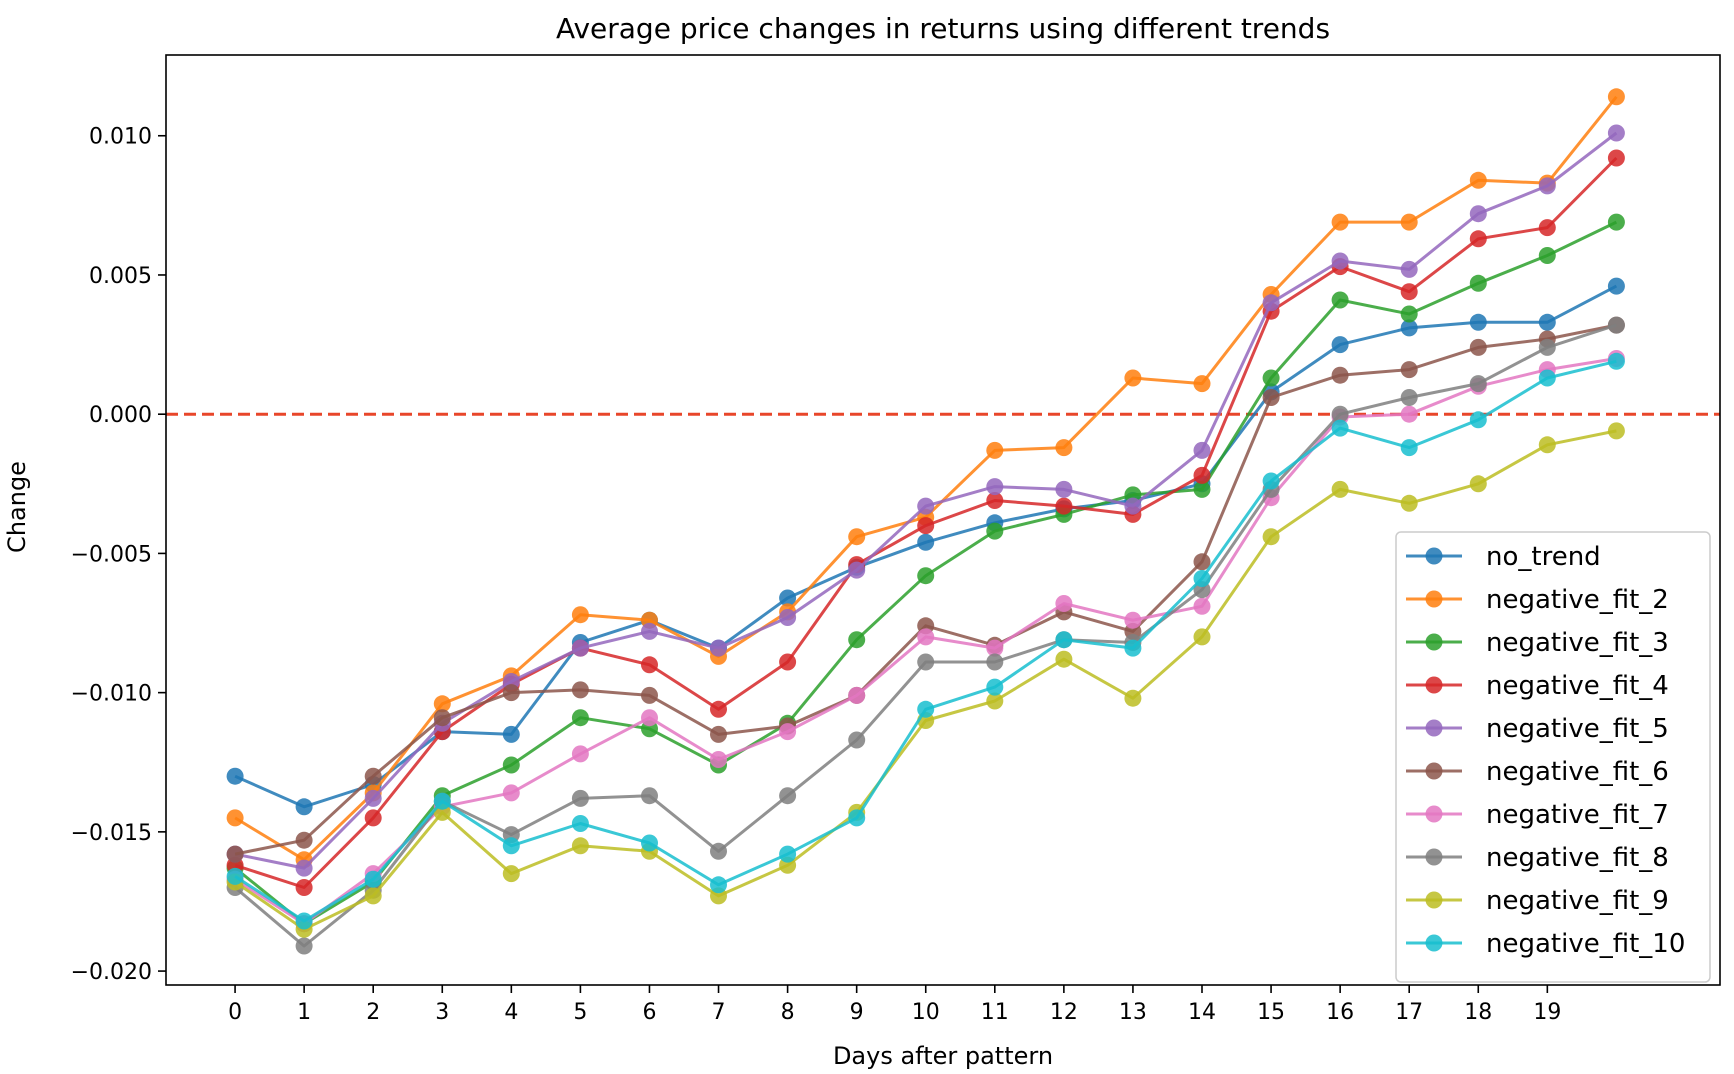 The image size is (1734, 1074). I want to click on x-tick-label: 13, so click(1133, 1012).